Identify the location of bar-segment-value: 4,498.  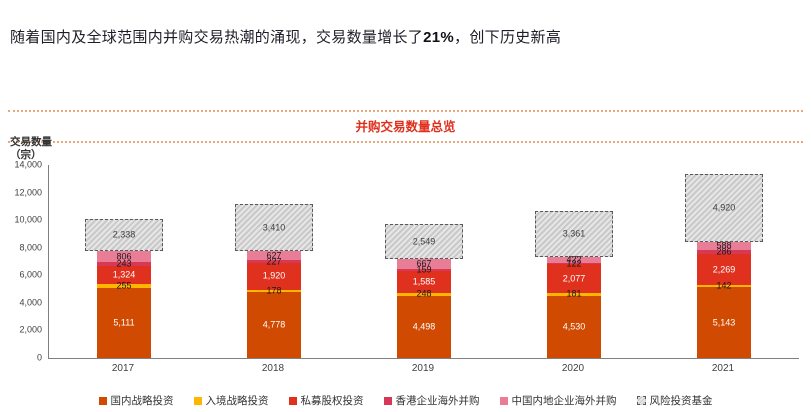
(424, 326).